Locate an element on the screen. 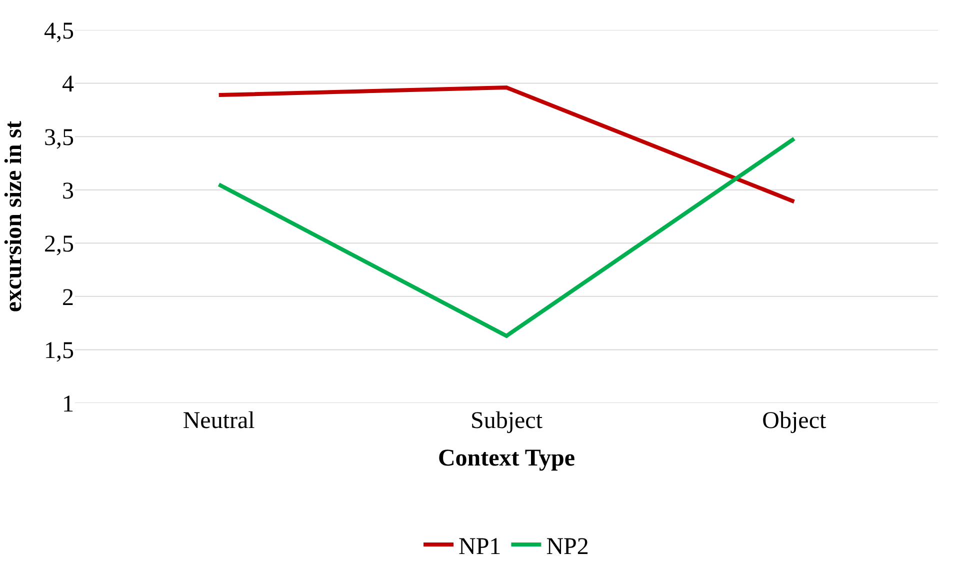 The width and height of the screenshot is (956, 579). y-tick-label: 4,5 is located at coordinates (59, 31).